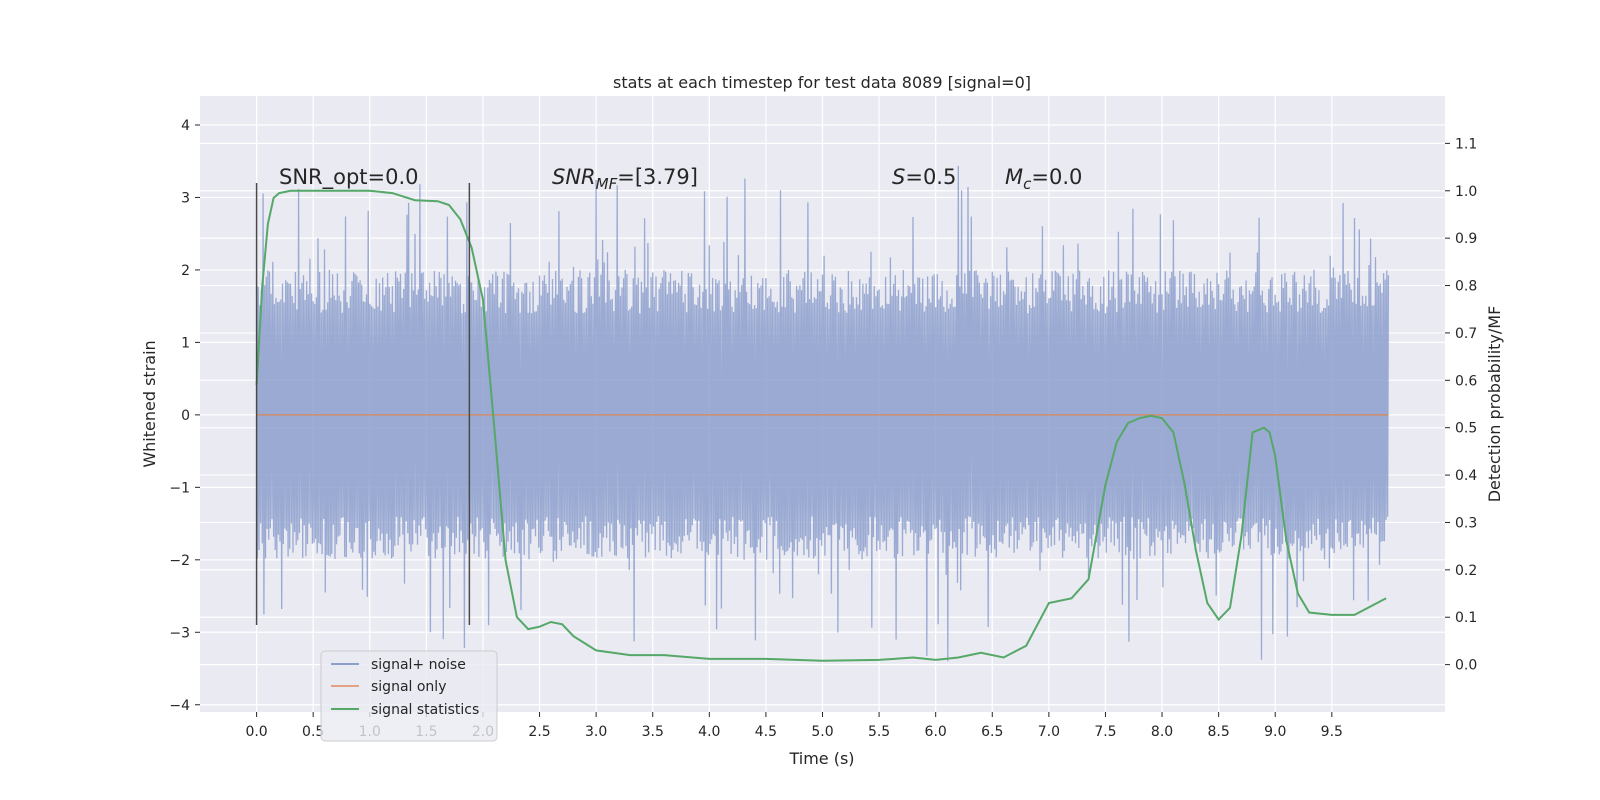  Describe the element at coordinates (179, 561) in the screenshot. I see `y-tick-label: −2` at that location.